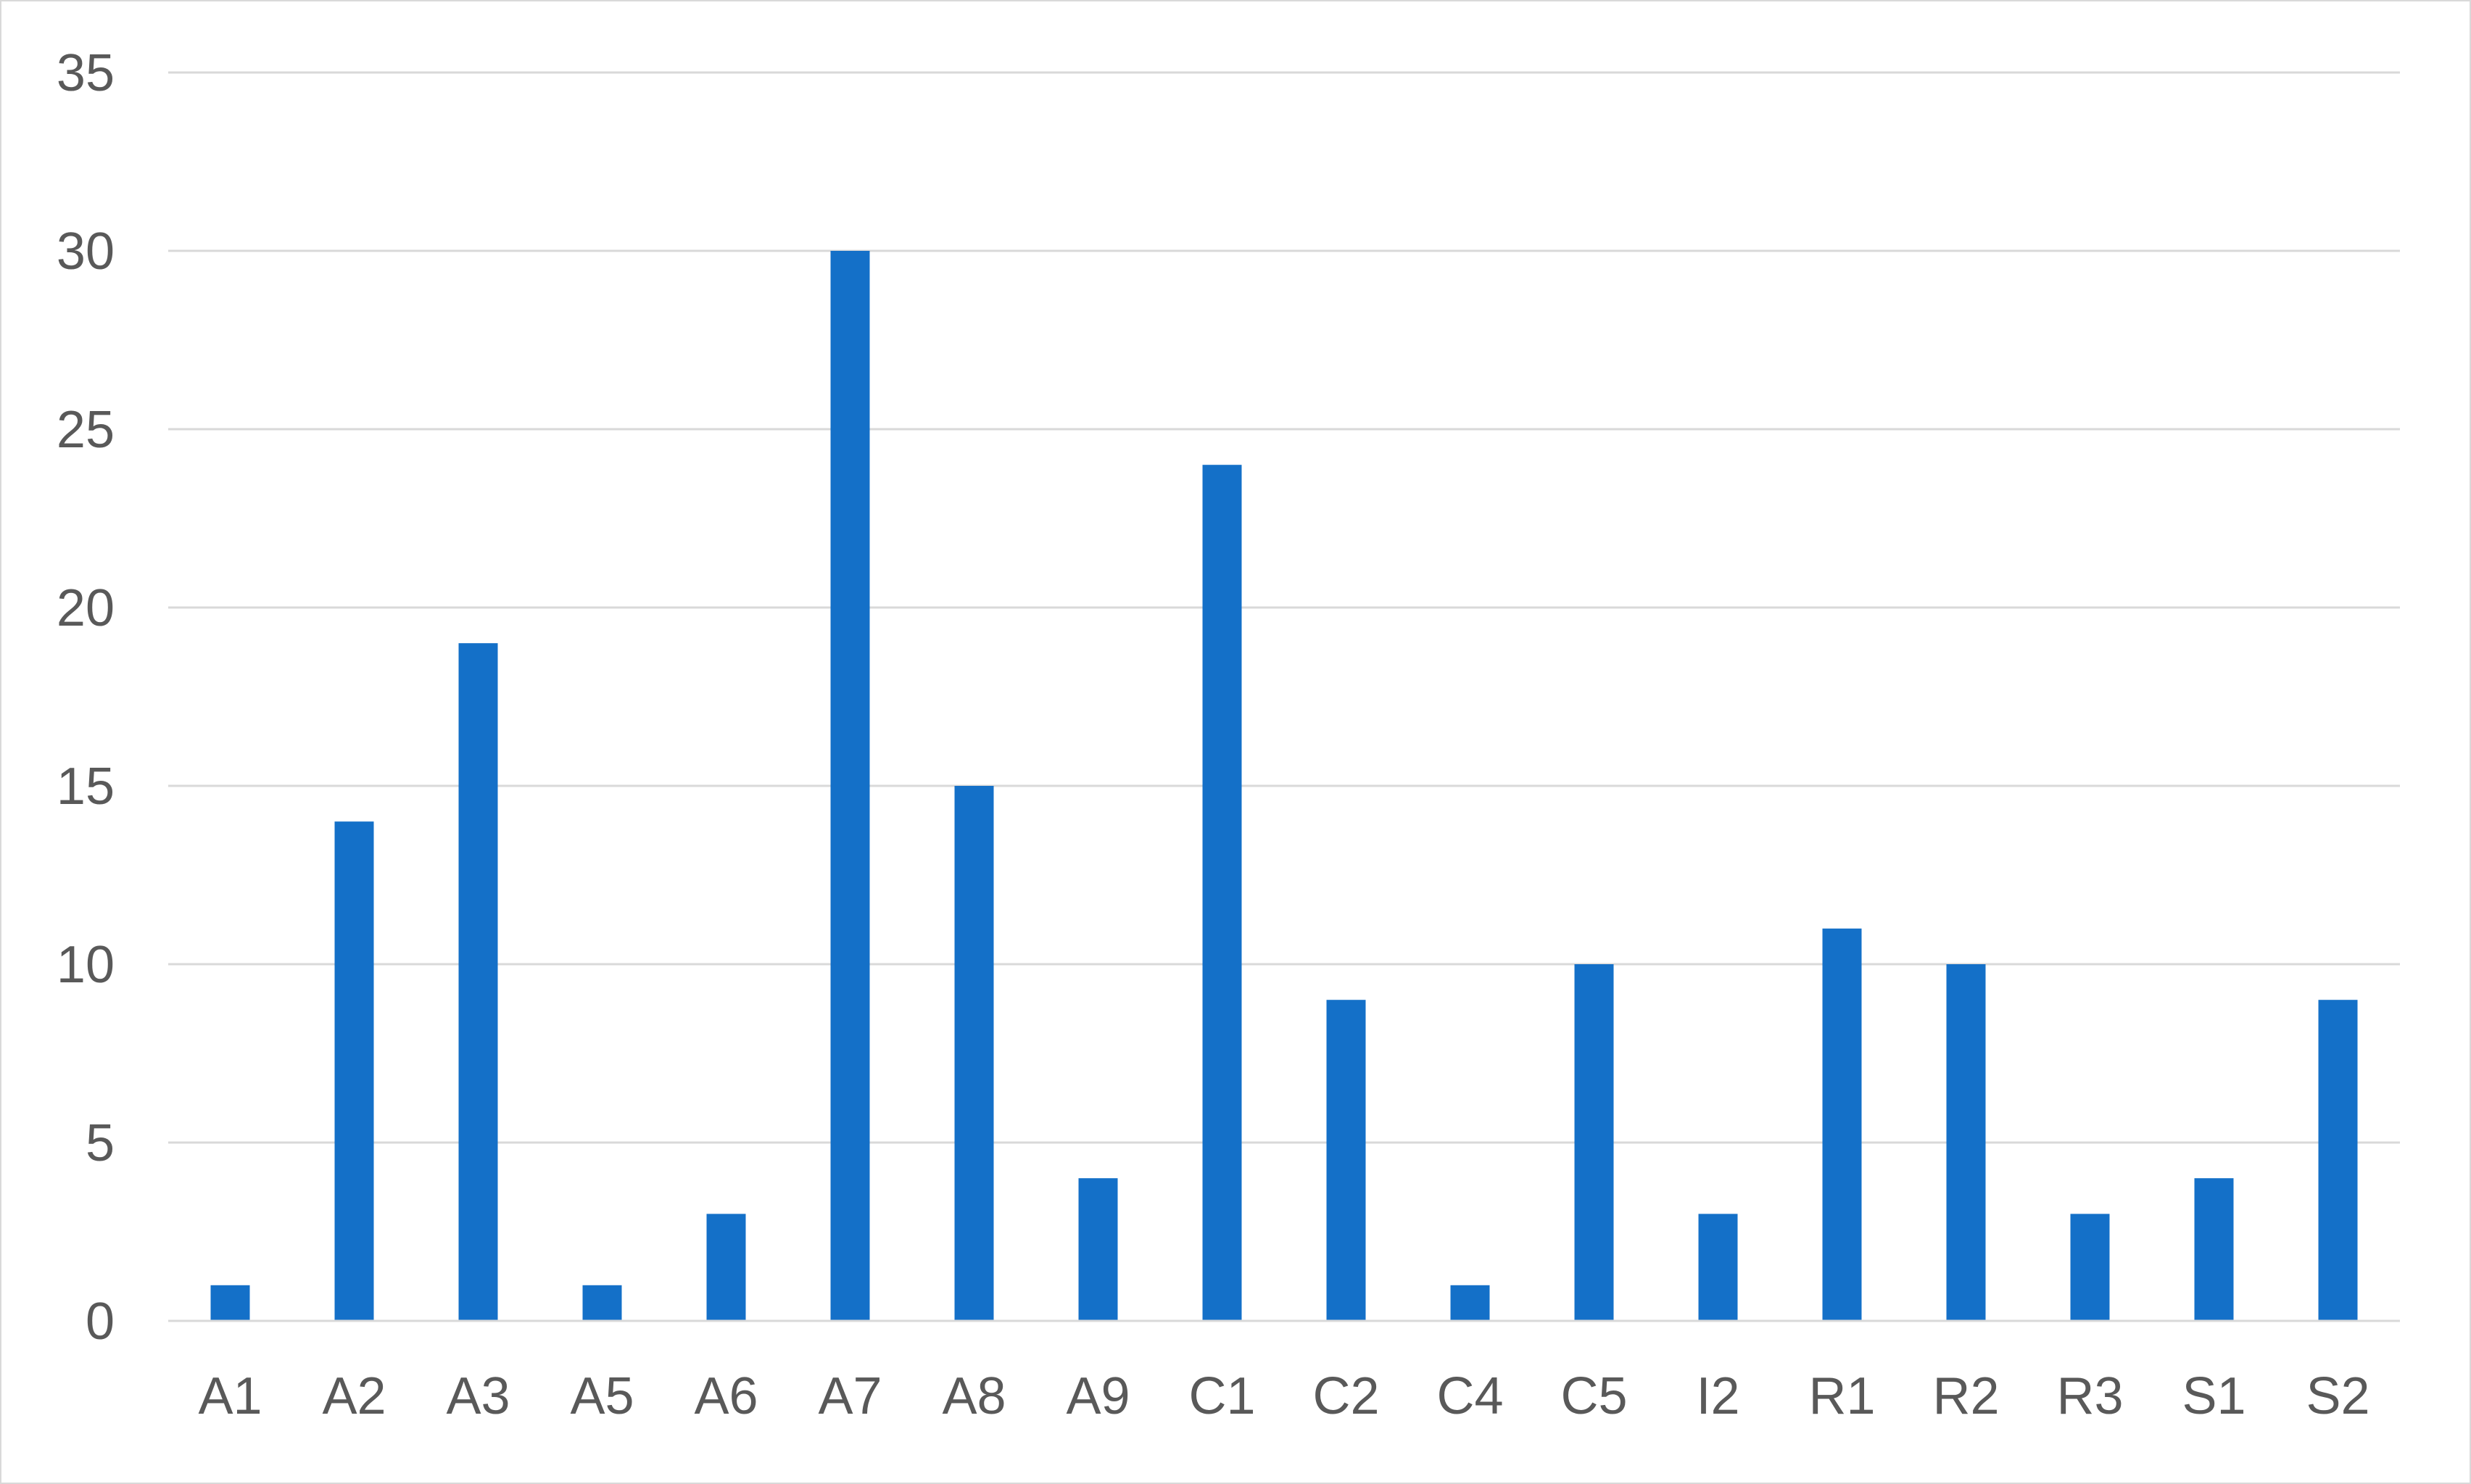  I want to click on y-tick-label-10: 10, so click(86, 965).